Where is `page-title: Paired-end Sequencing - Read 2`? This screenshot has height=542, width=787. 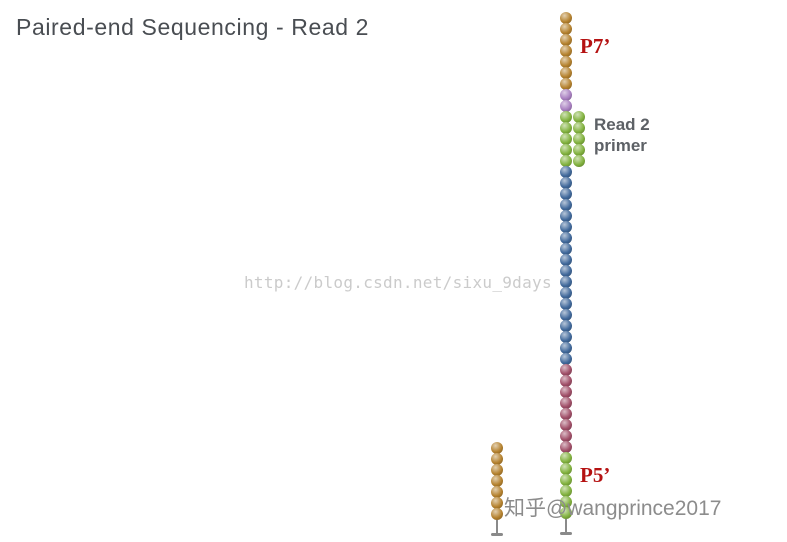 page-title: Paired-end Sequencing - Read 2 is located at coordinates (193, 27).